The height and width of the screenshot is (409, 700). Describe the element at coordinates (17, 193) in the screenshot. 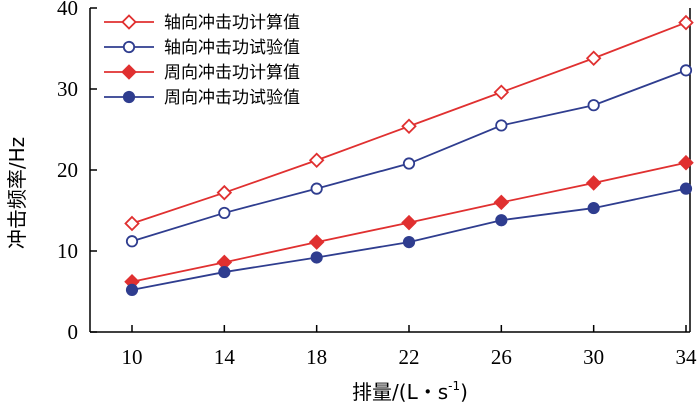

I see `y-axis-label: 冲击频率/Hz` at that location.